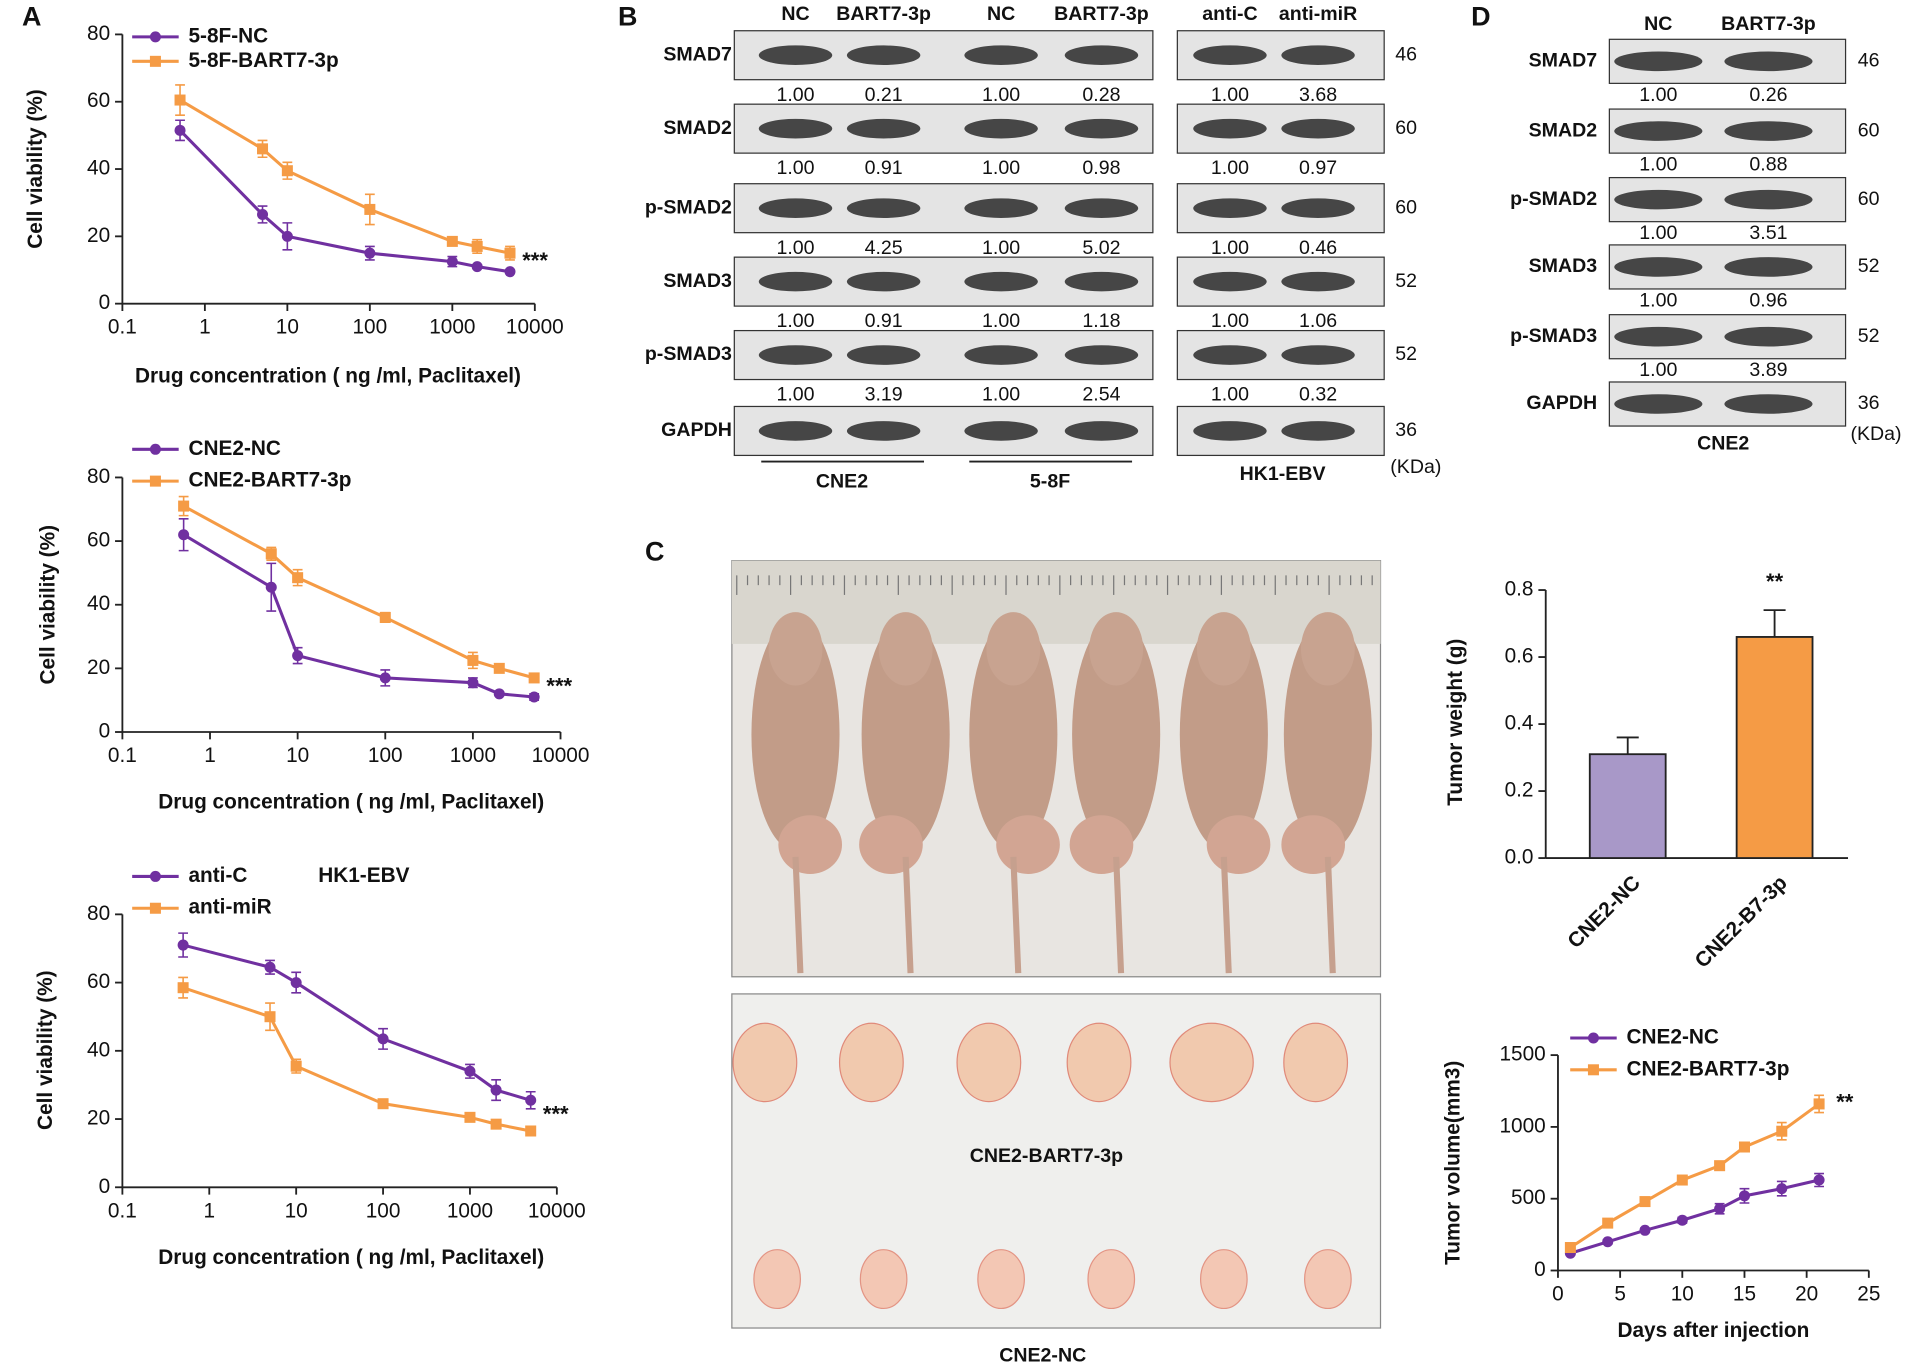 The image size is (1919, 1371). I want to click on band-ratio: 0.46, so click(1318, 248).